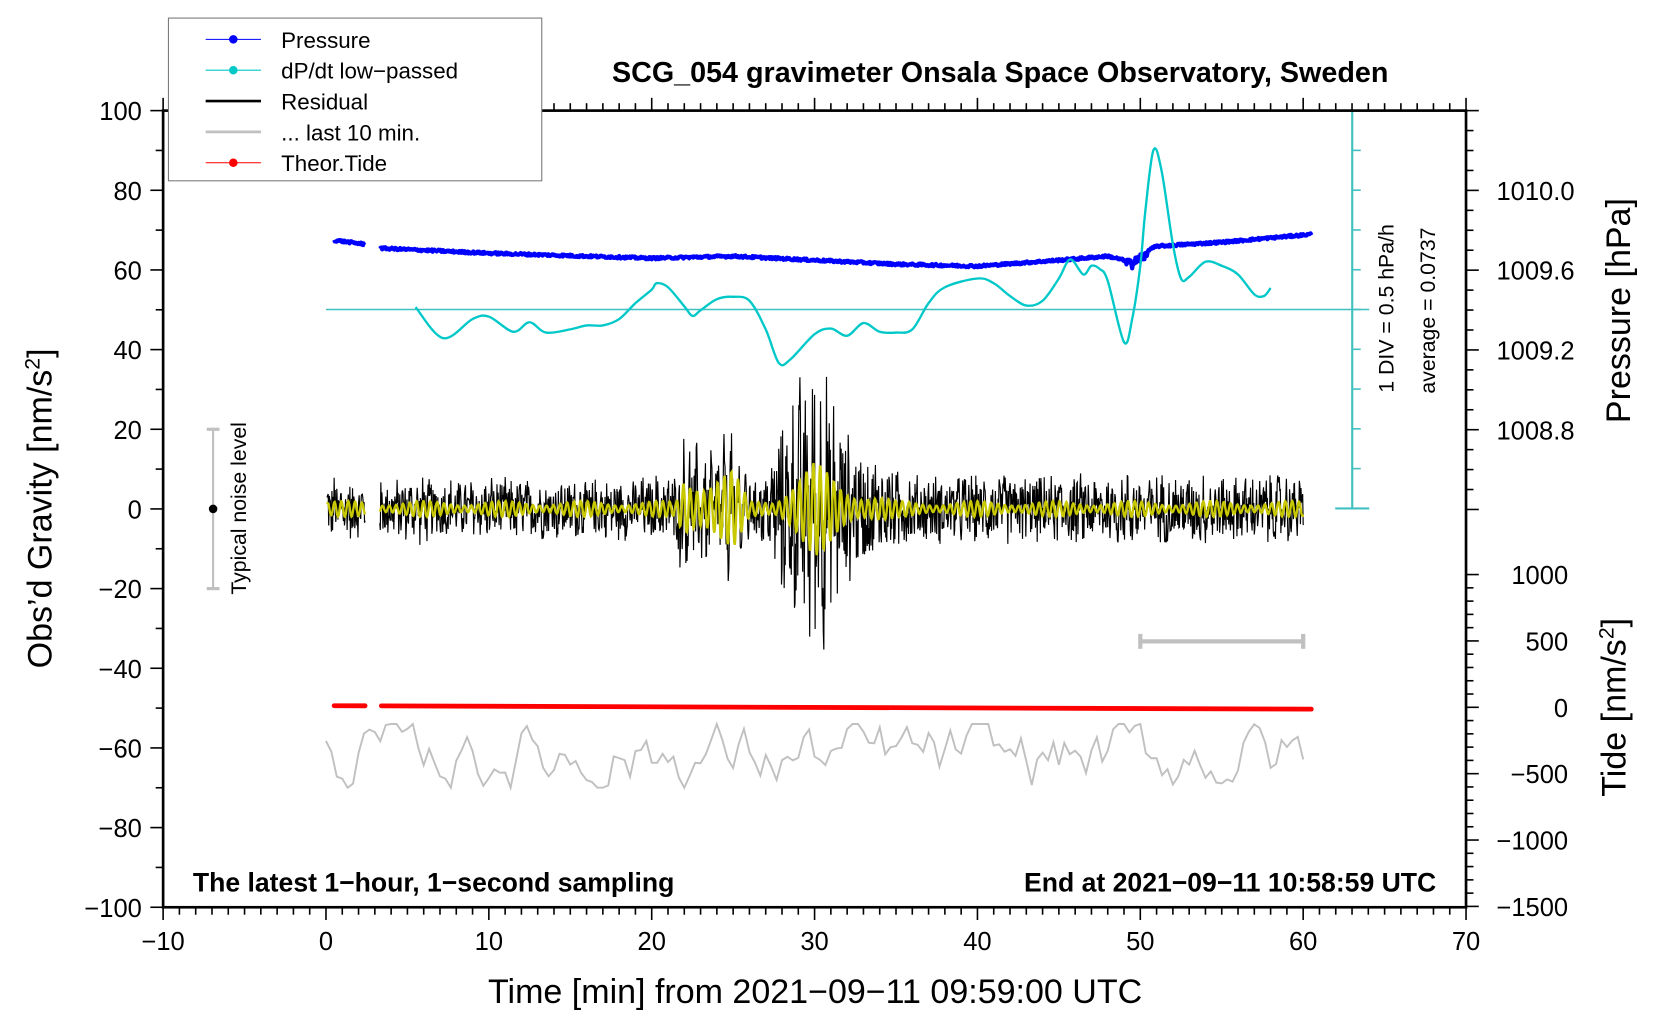  I want to click on legend-entry: Theor.Tide, so click(296, 163).